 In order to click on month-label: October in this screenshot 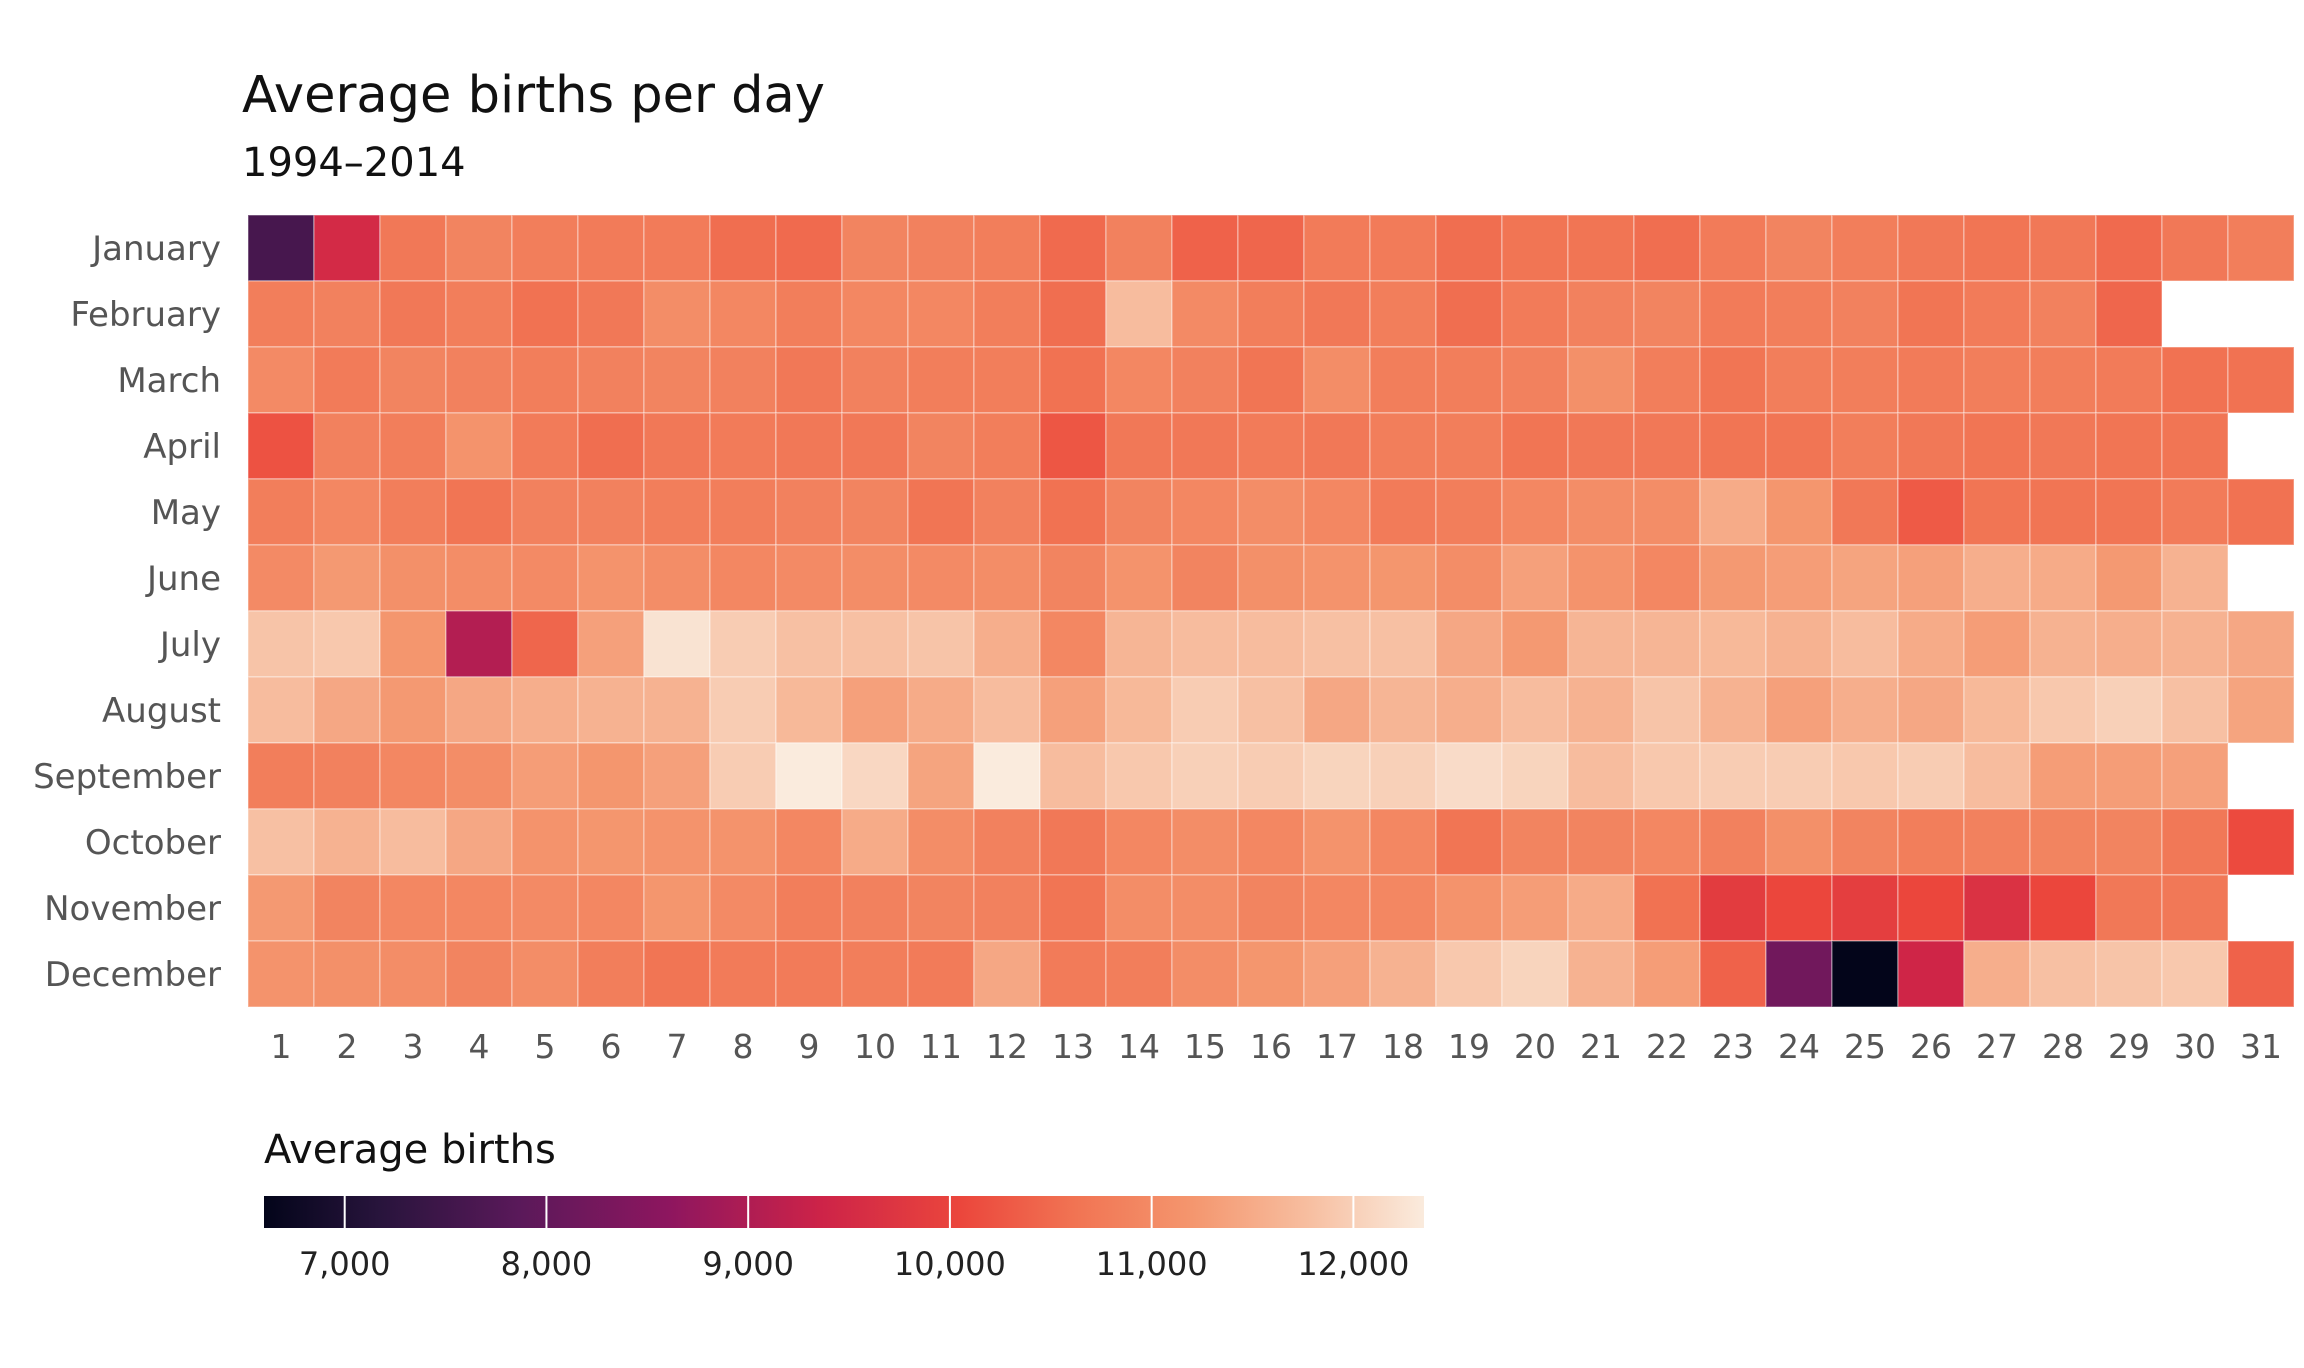, I will do `click(153, 843)`.